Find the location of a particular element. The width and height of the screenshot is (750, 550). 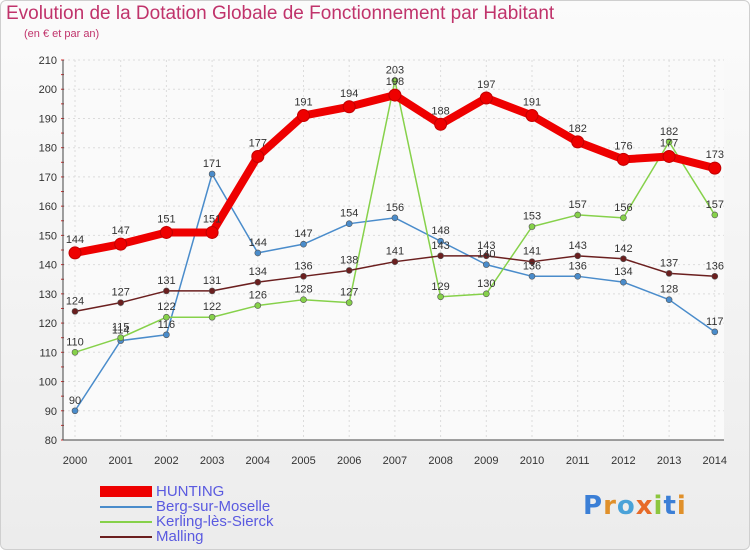

legend-label-malling: Malling is located at coordinates (180, 536).